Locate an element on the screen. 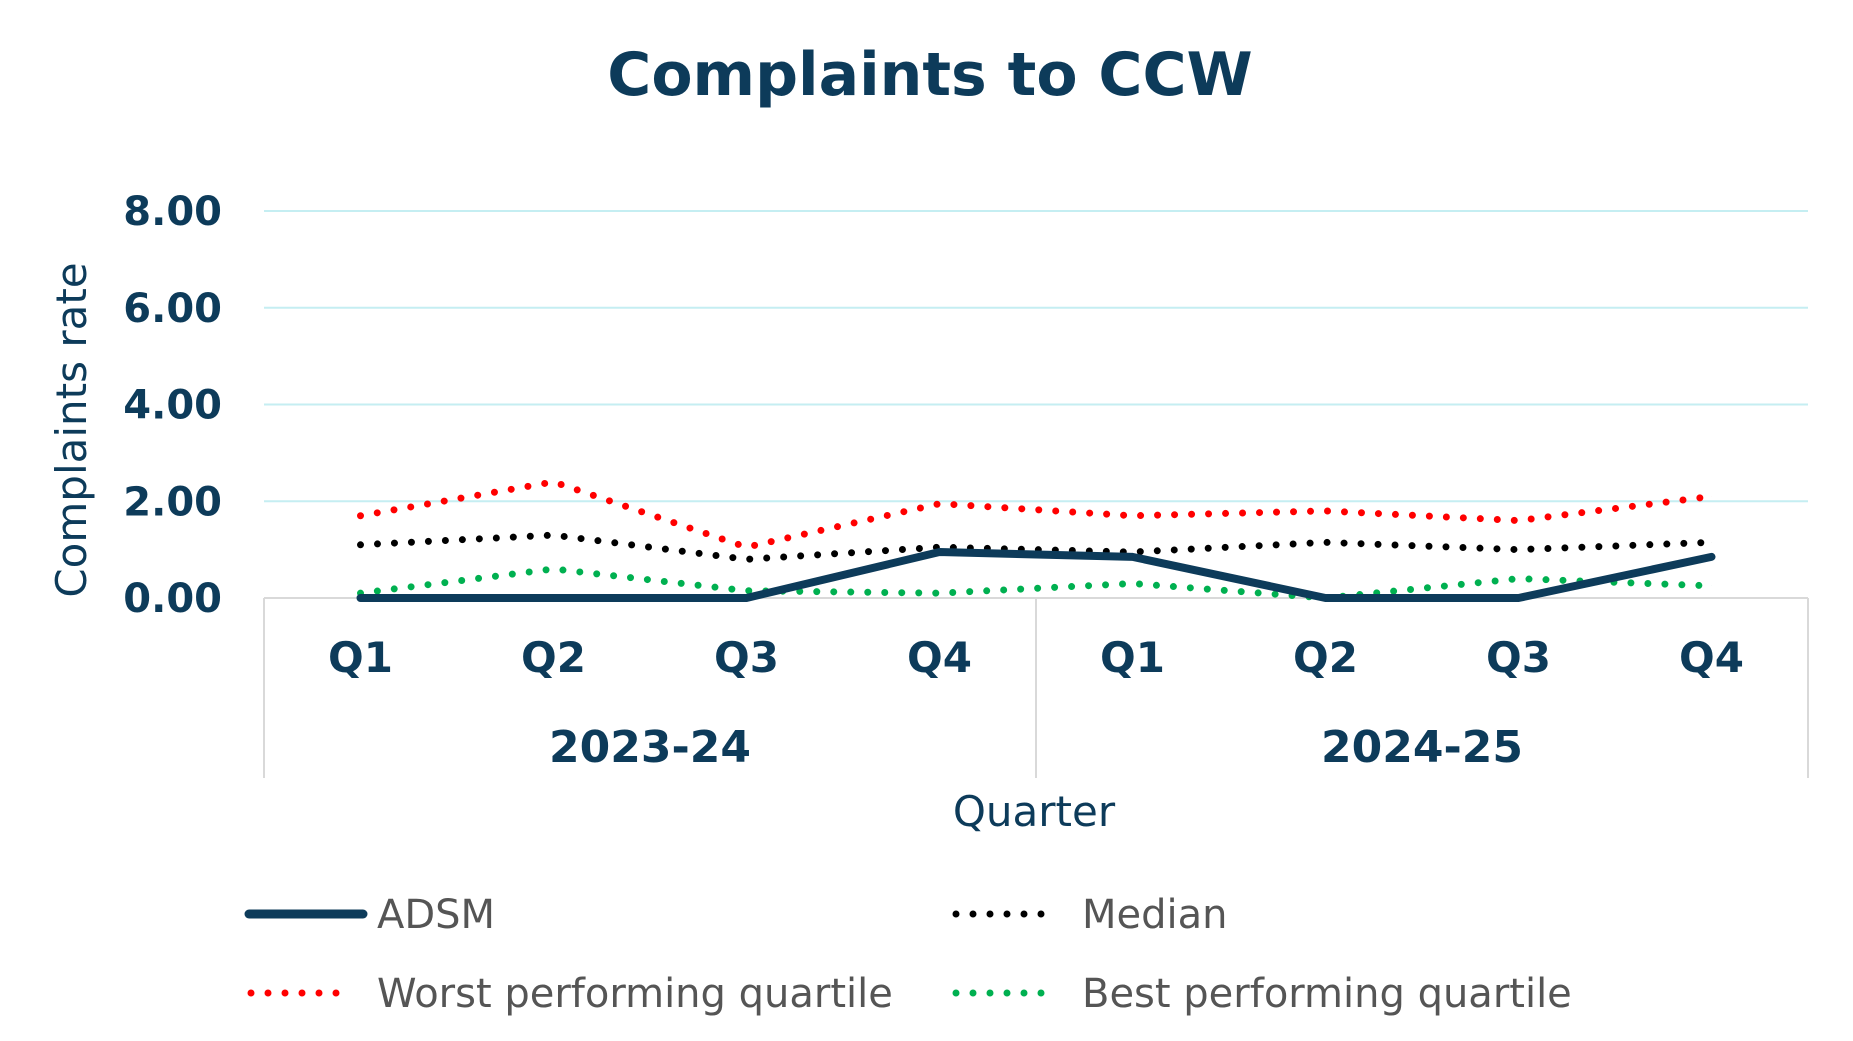 The height and width of the screenshot is (1041, 1853). series-line-worst-performing-quartile is located at coordinates (1036, 514).